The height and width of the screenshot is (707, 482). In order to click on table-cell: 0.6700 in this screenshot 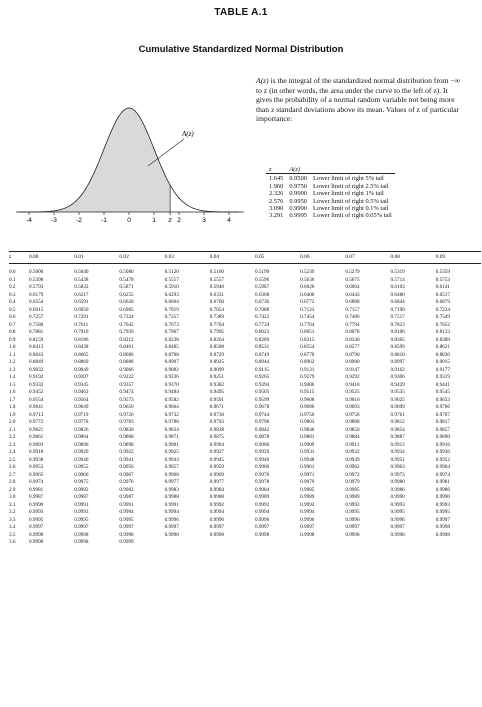, I will do `click(217, 302)`.